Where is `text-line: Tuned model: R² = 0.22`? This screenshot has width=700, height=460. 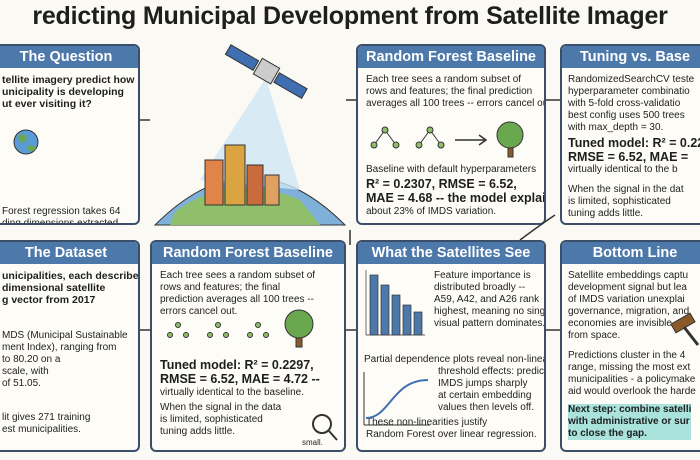
text-line: Tuned model: R² = 0.22 is located at coordinates (634, 143).